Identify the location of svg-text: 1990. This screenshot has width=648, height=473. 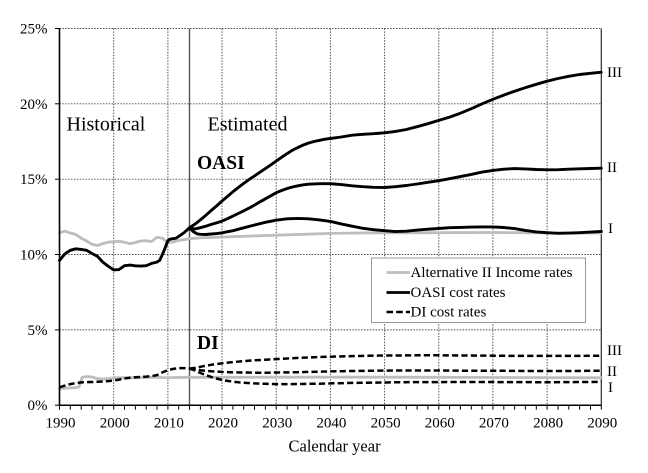
(61, 424).